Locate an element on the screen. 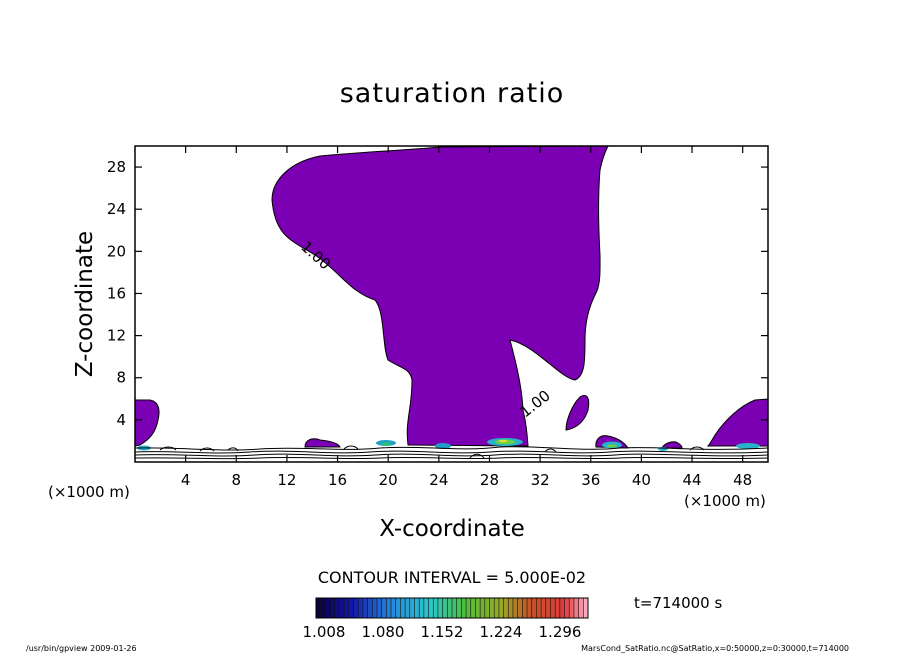 The width and height of the screenshot is (904, 654). x-tick-label: 12 is located at coordinates (286, 480).